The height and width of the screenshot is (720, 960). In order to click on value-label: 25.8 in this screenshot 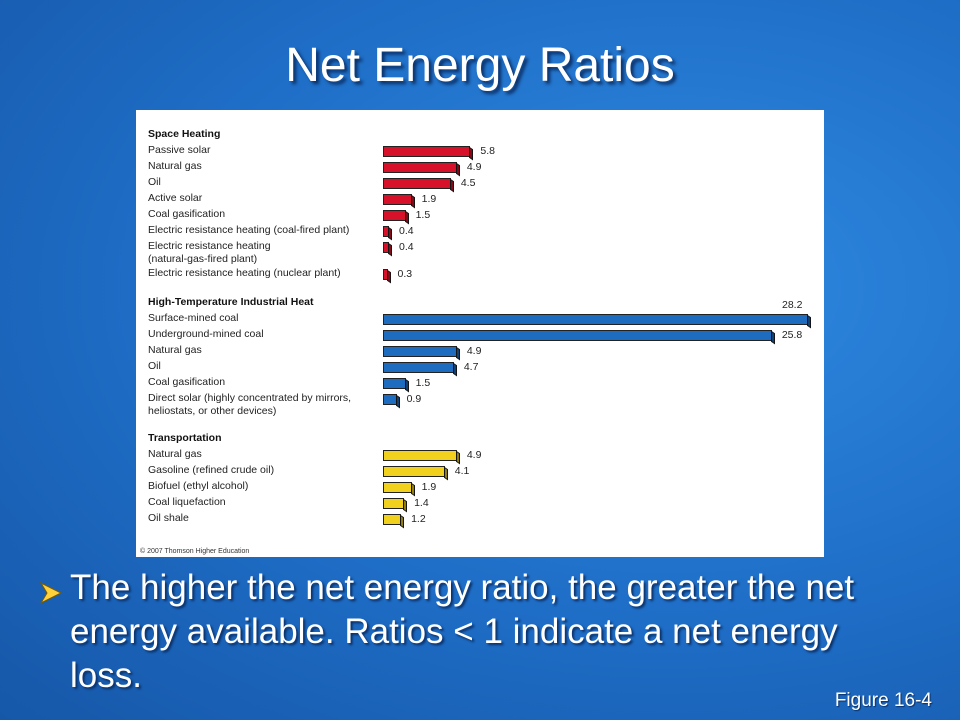, I will do `click(792, 335)`.